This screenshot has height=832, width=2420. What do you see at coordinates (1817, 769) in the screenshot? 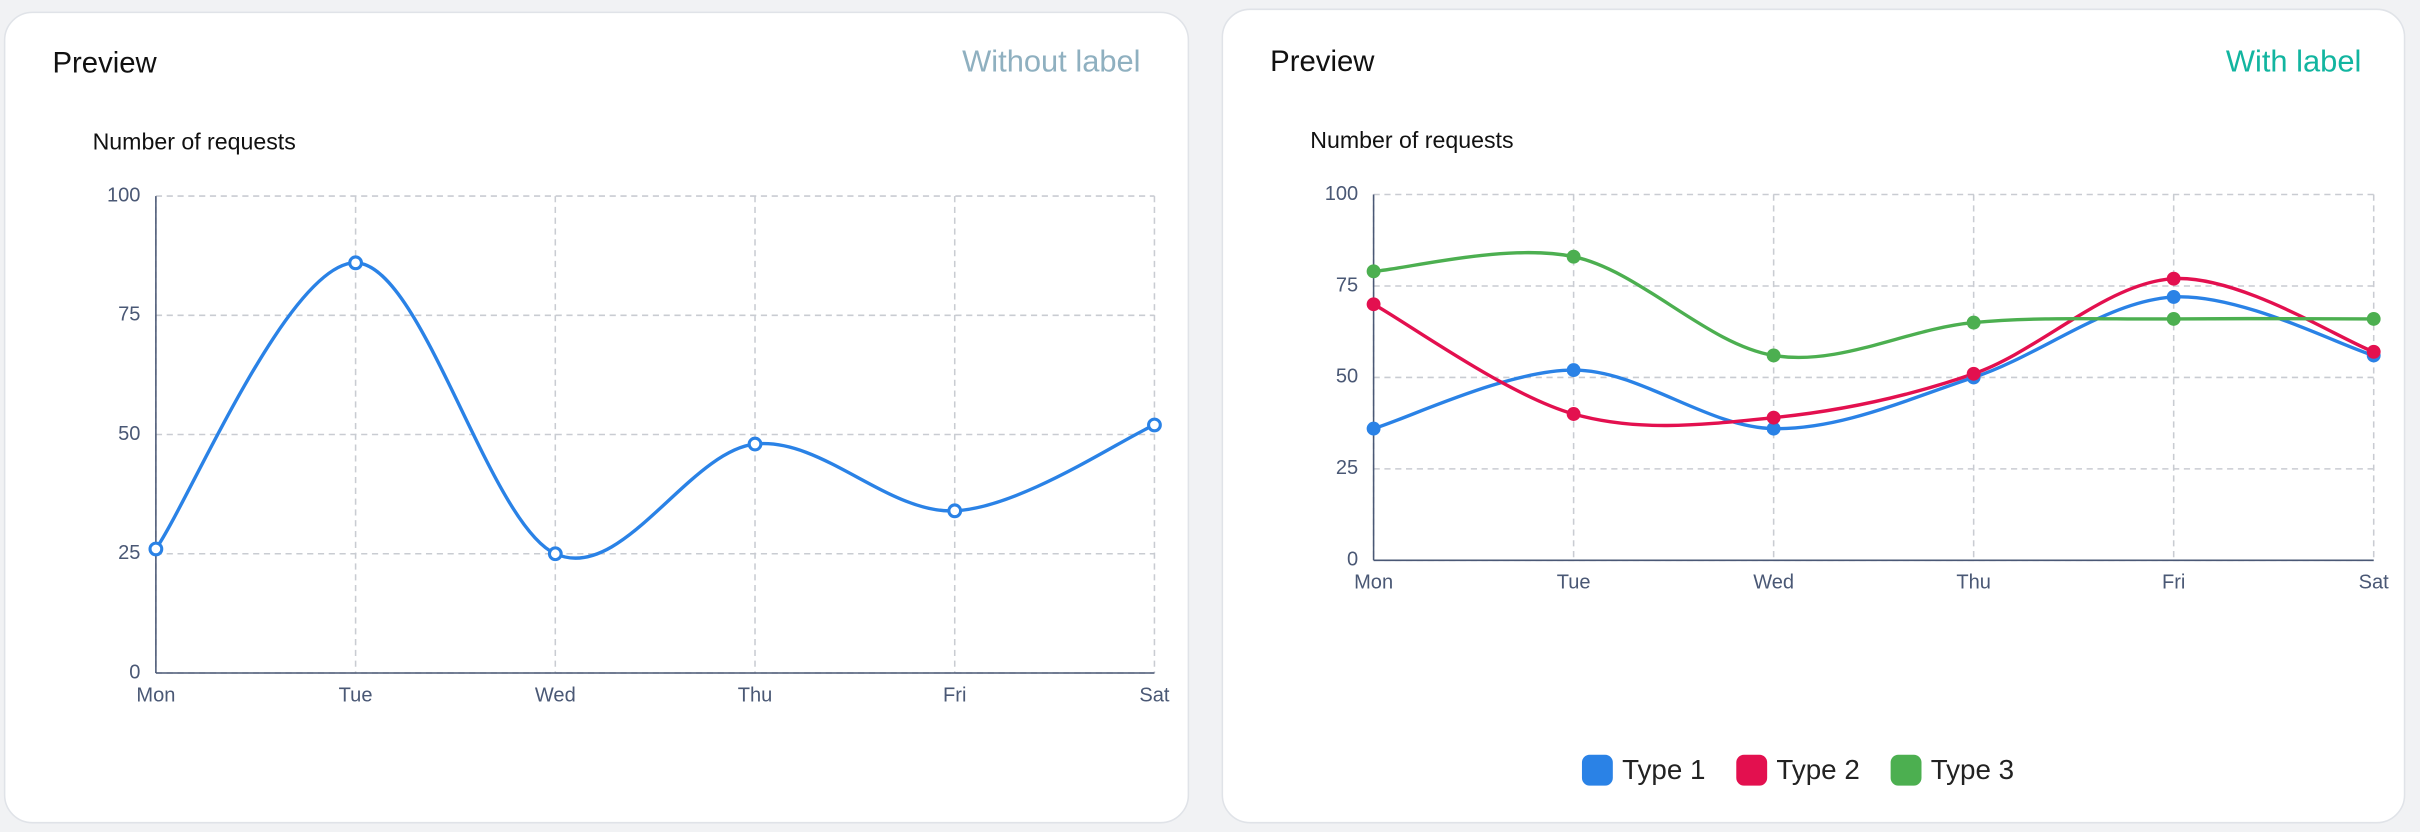
I see `legend-label: Type 2` at bounding box center [1817, 769].